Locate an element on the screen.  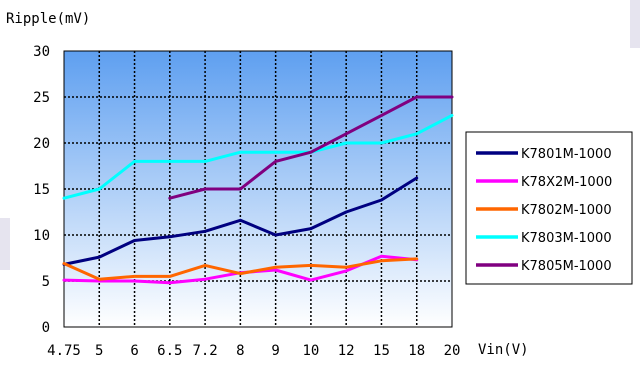
x-tick-label: 15 is located at coordinates (381, 351).